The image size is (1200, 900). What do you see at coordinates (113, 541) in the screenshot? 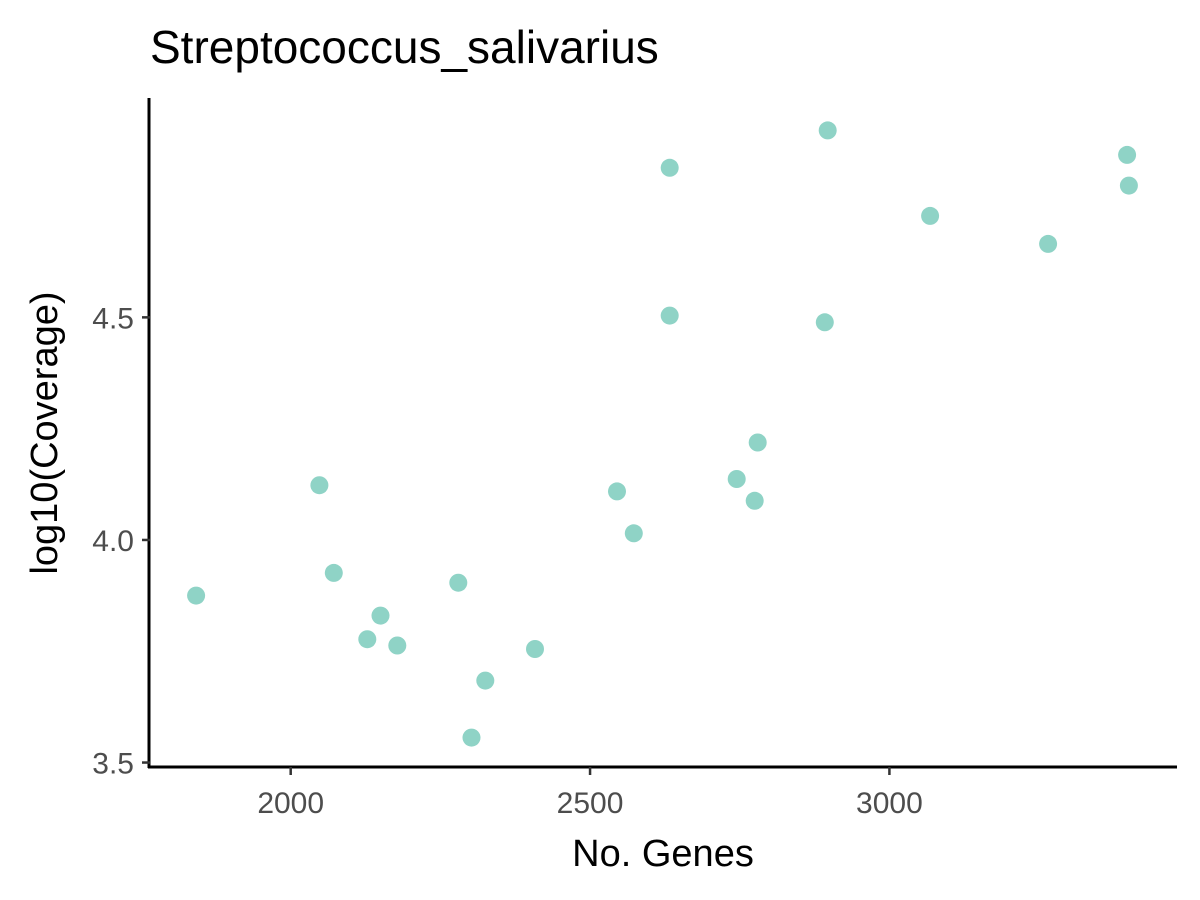
I see `y-tick-label: 4.0` at bounding box center [113, 541].